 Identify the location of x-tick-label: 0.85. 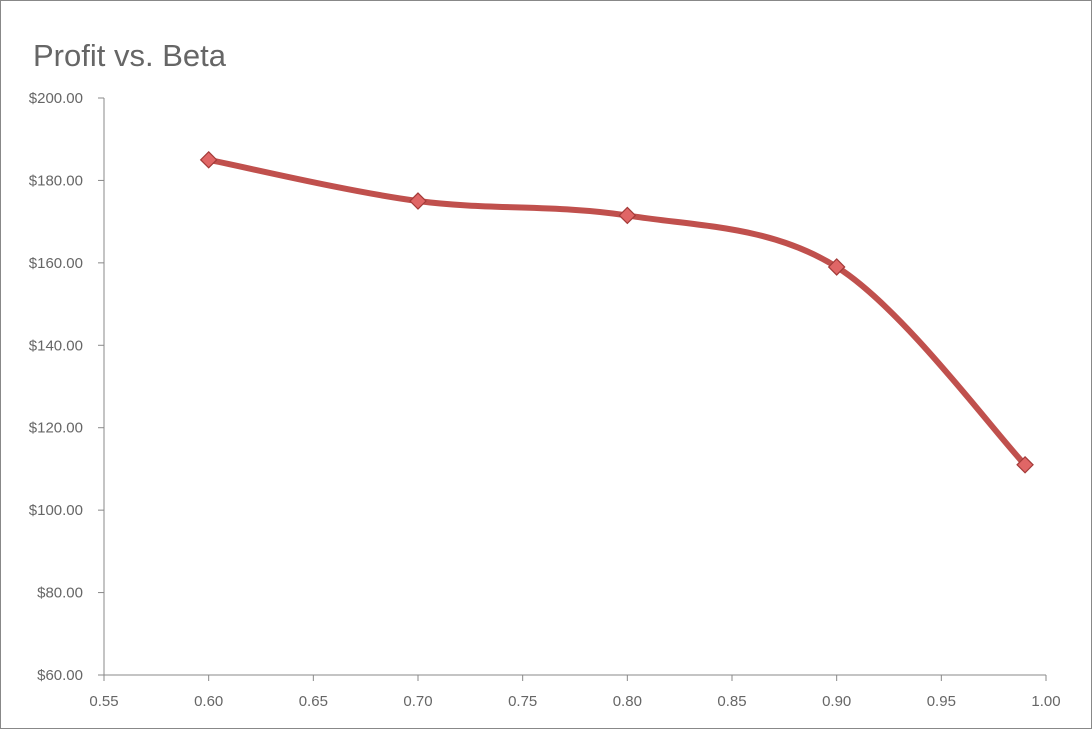
(731, 701).